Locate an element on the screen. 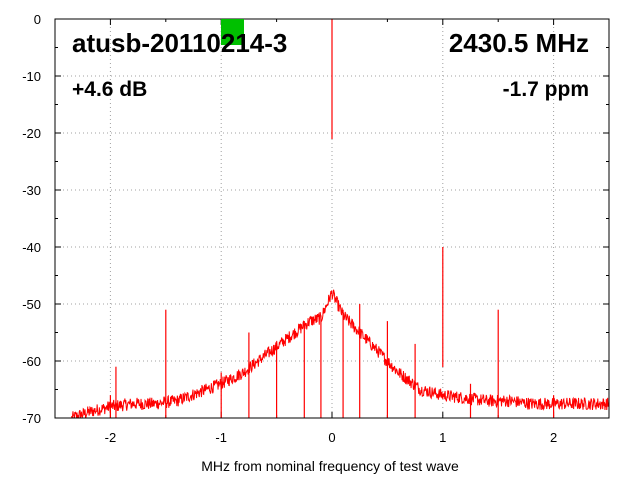 The width and height of the screenshot is (640, 480). x-tick-label: 1 is located at coordinates (442, 437).